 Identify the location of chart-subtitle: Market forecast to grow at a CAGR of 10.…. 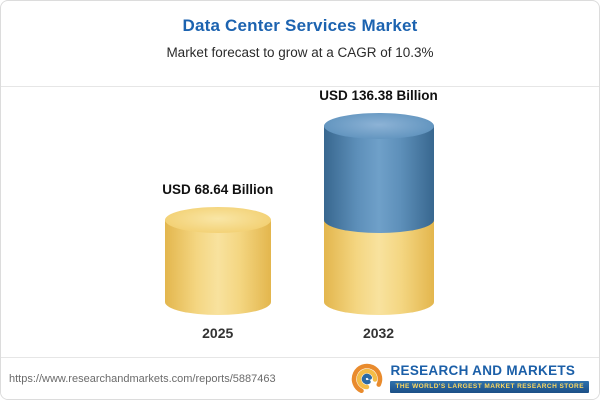
(300, 52).